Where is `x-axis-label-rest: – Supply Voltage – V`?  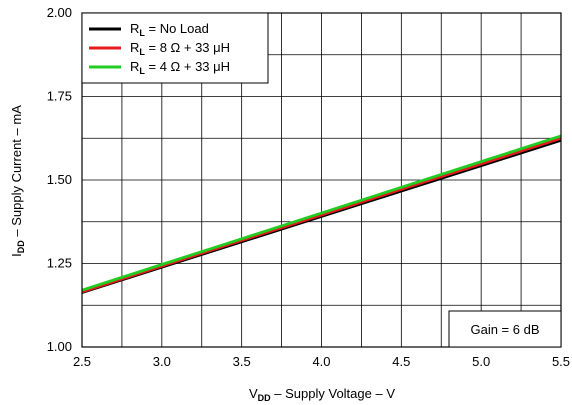 x-axis-label-rest: – Supply Voltage – V is located at coordinates (333, 393).